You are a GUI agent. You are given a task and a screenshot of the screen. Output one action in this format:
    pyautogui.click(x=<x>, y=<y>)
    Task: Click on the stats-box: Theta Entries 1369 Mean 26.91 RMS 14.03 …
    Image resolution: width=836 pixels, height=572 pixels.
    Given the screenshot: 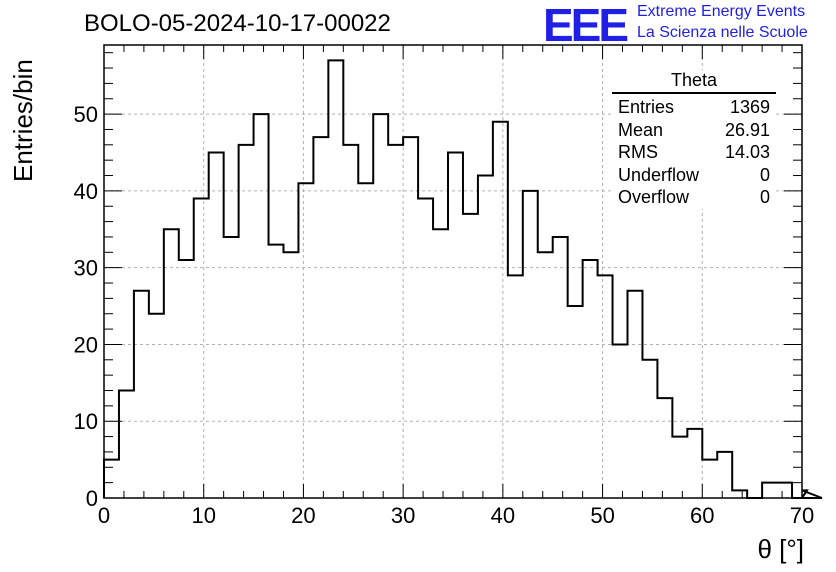 What is the action you would take?
    pyautogui.click(x=694, y=139)
    